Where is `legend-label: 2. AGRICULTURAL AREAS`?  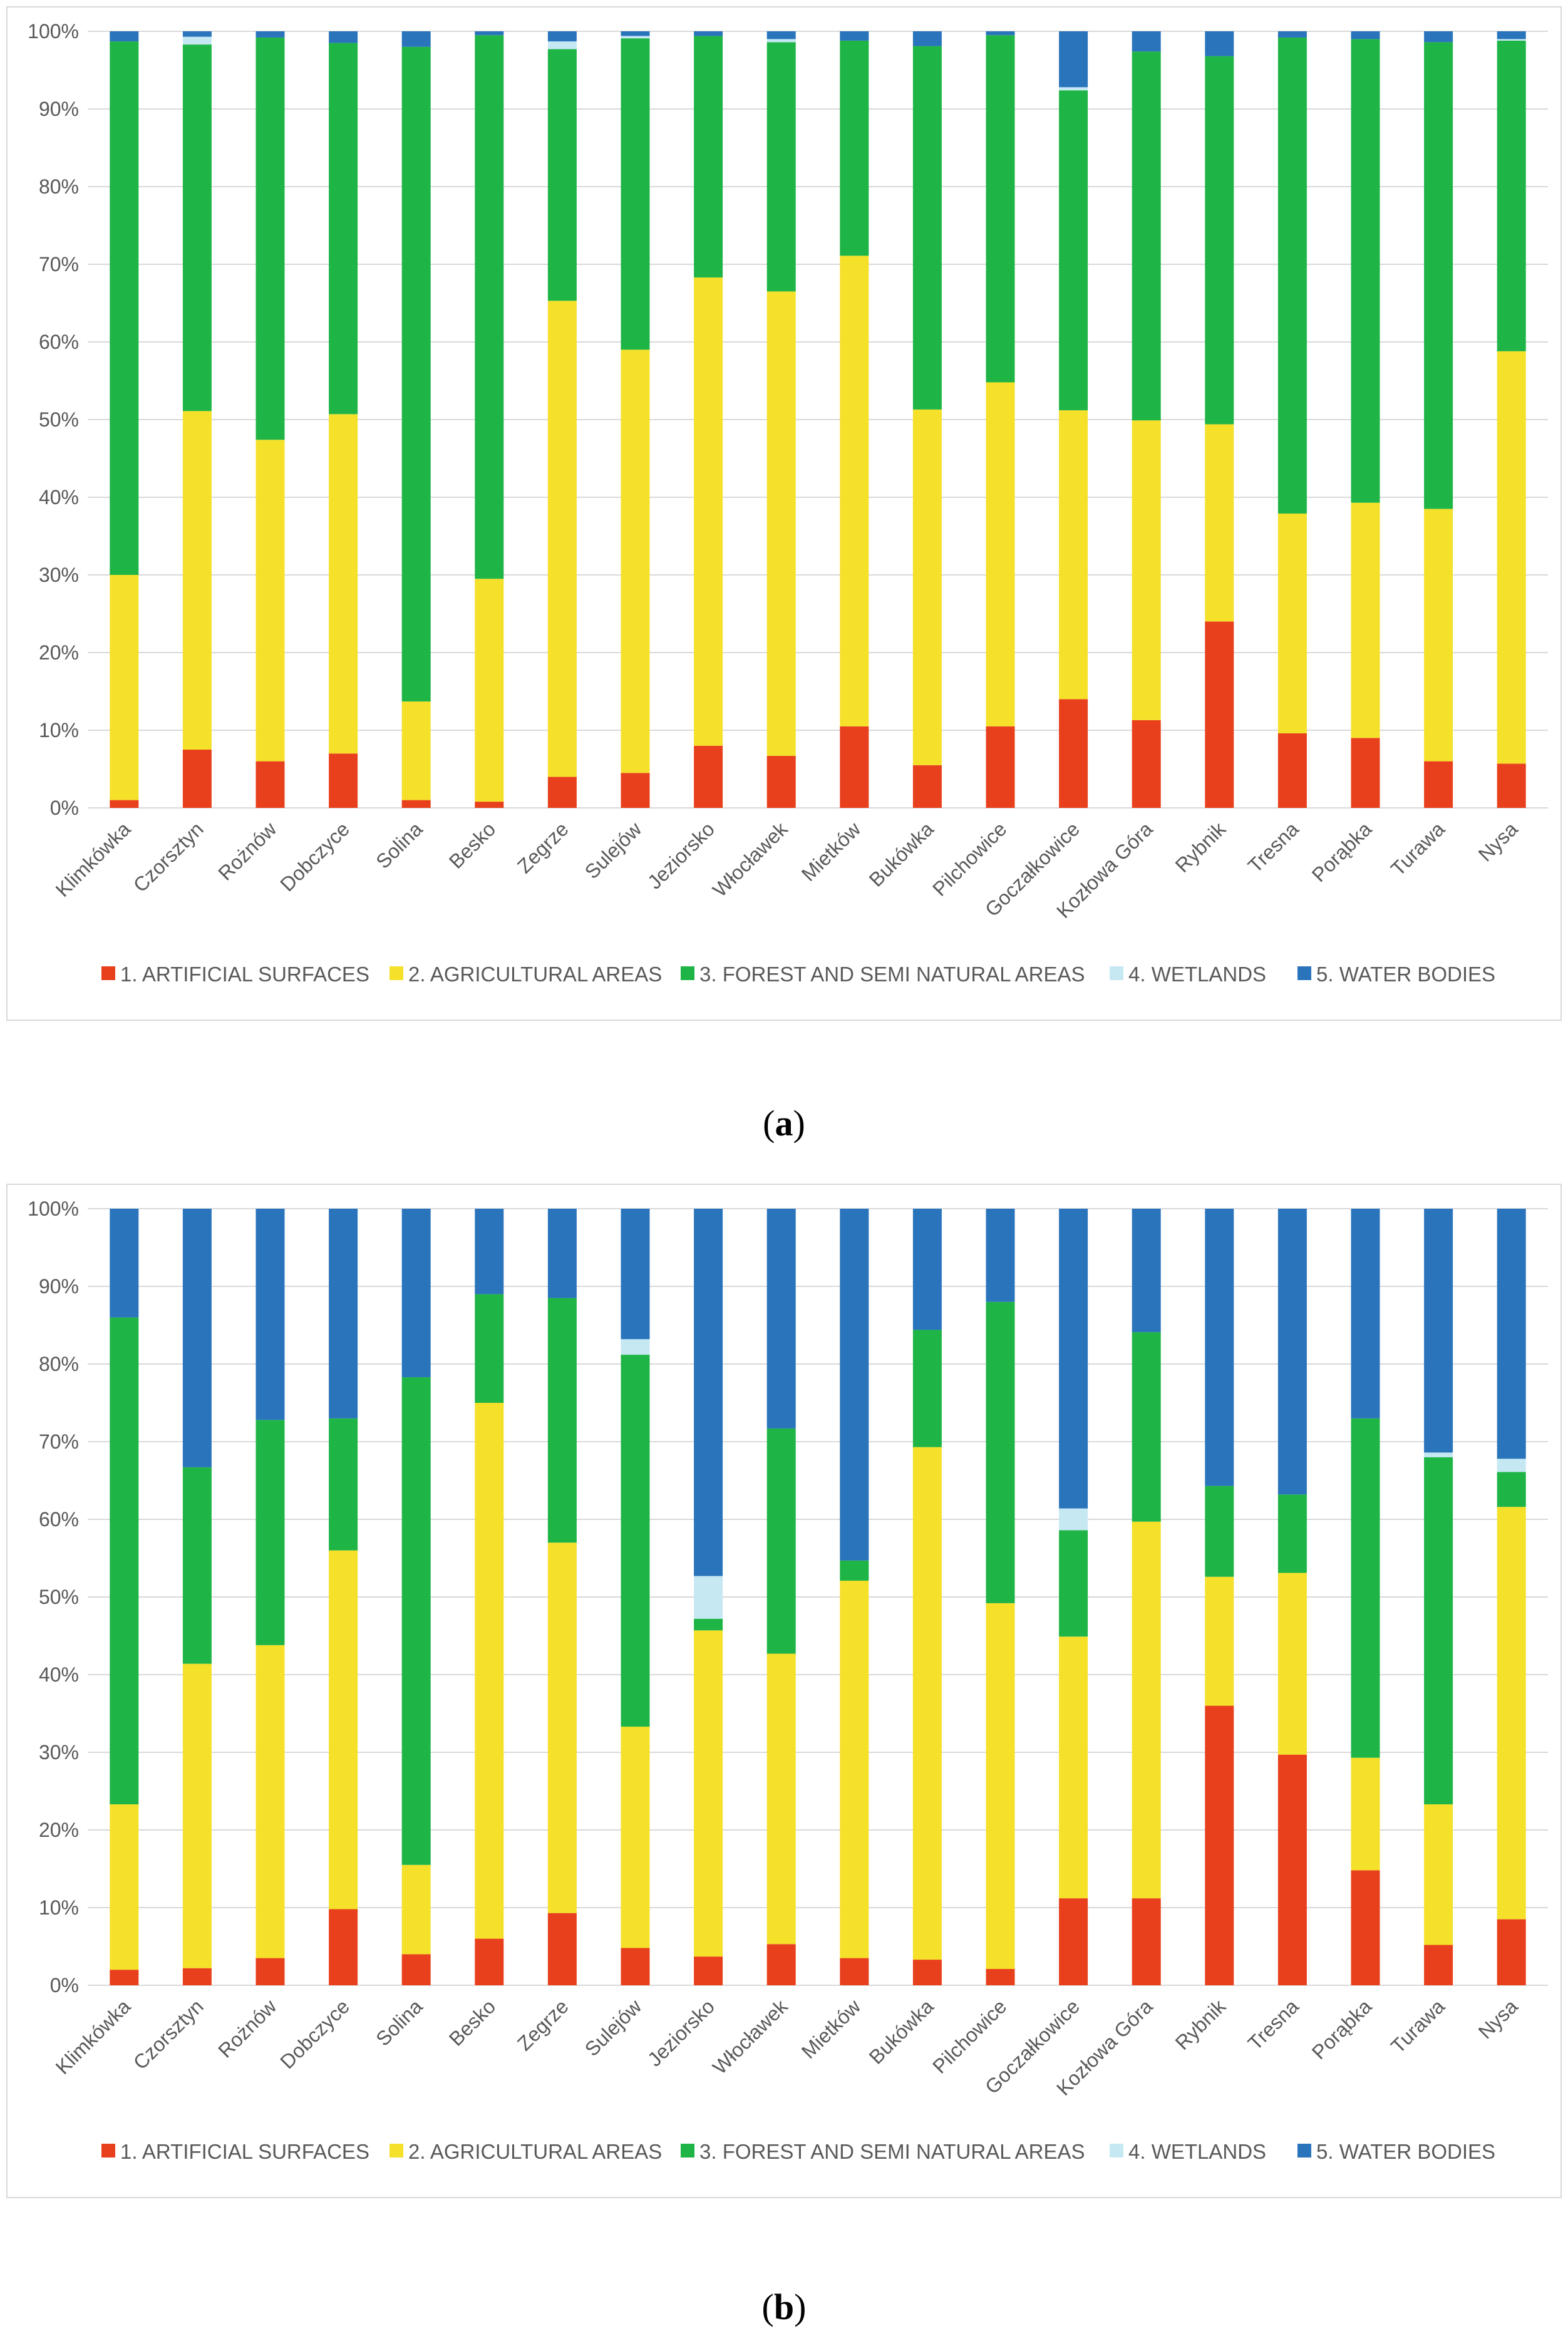 legend-label: 2. AGRICULTURAL AREAS is located at coordinates (535, 2151).